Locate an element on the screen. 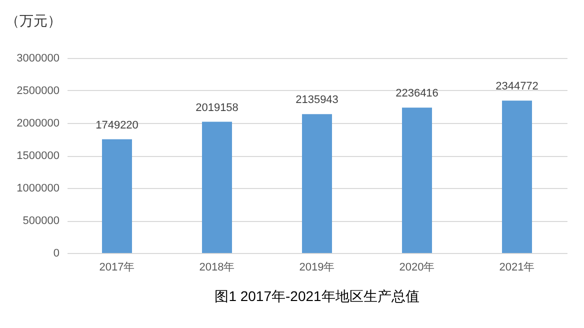 The width and height of the screenshot is (584, 328). y-tick-label: 3000000 is located at coordinates (38, 58).